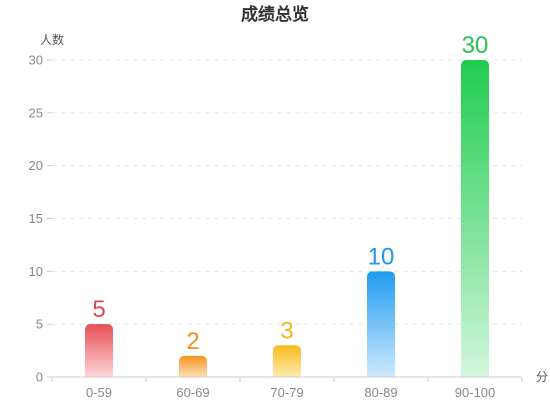  Describe the element at coordinates (39, 377) in the screenshot. I see `y-tick-label: 0` at that location.